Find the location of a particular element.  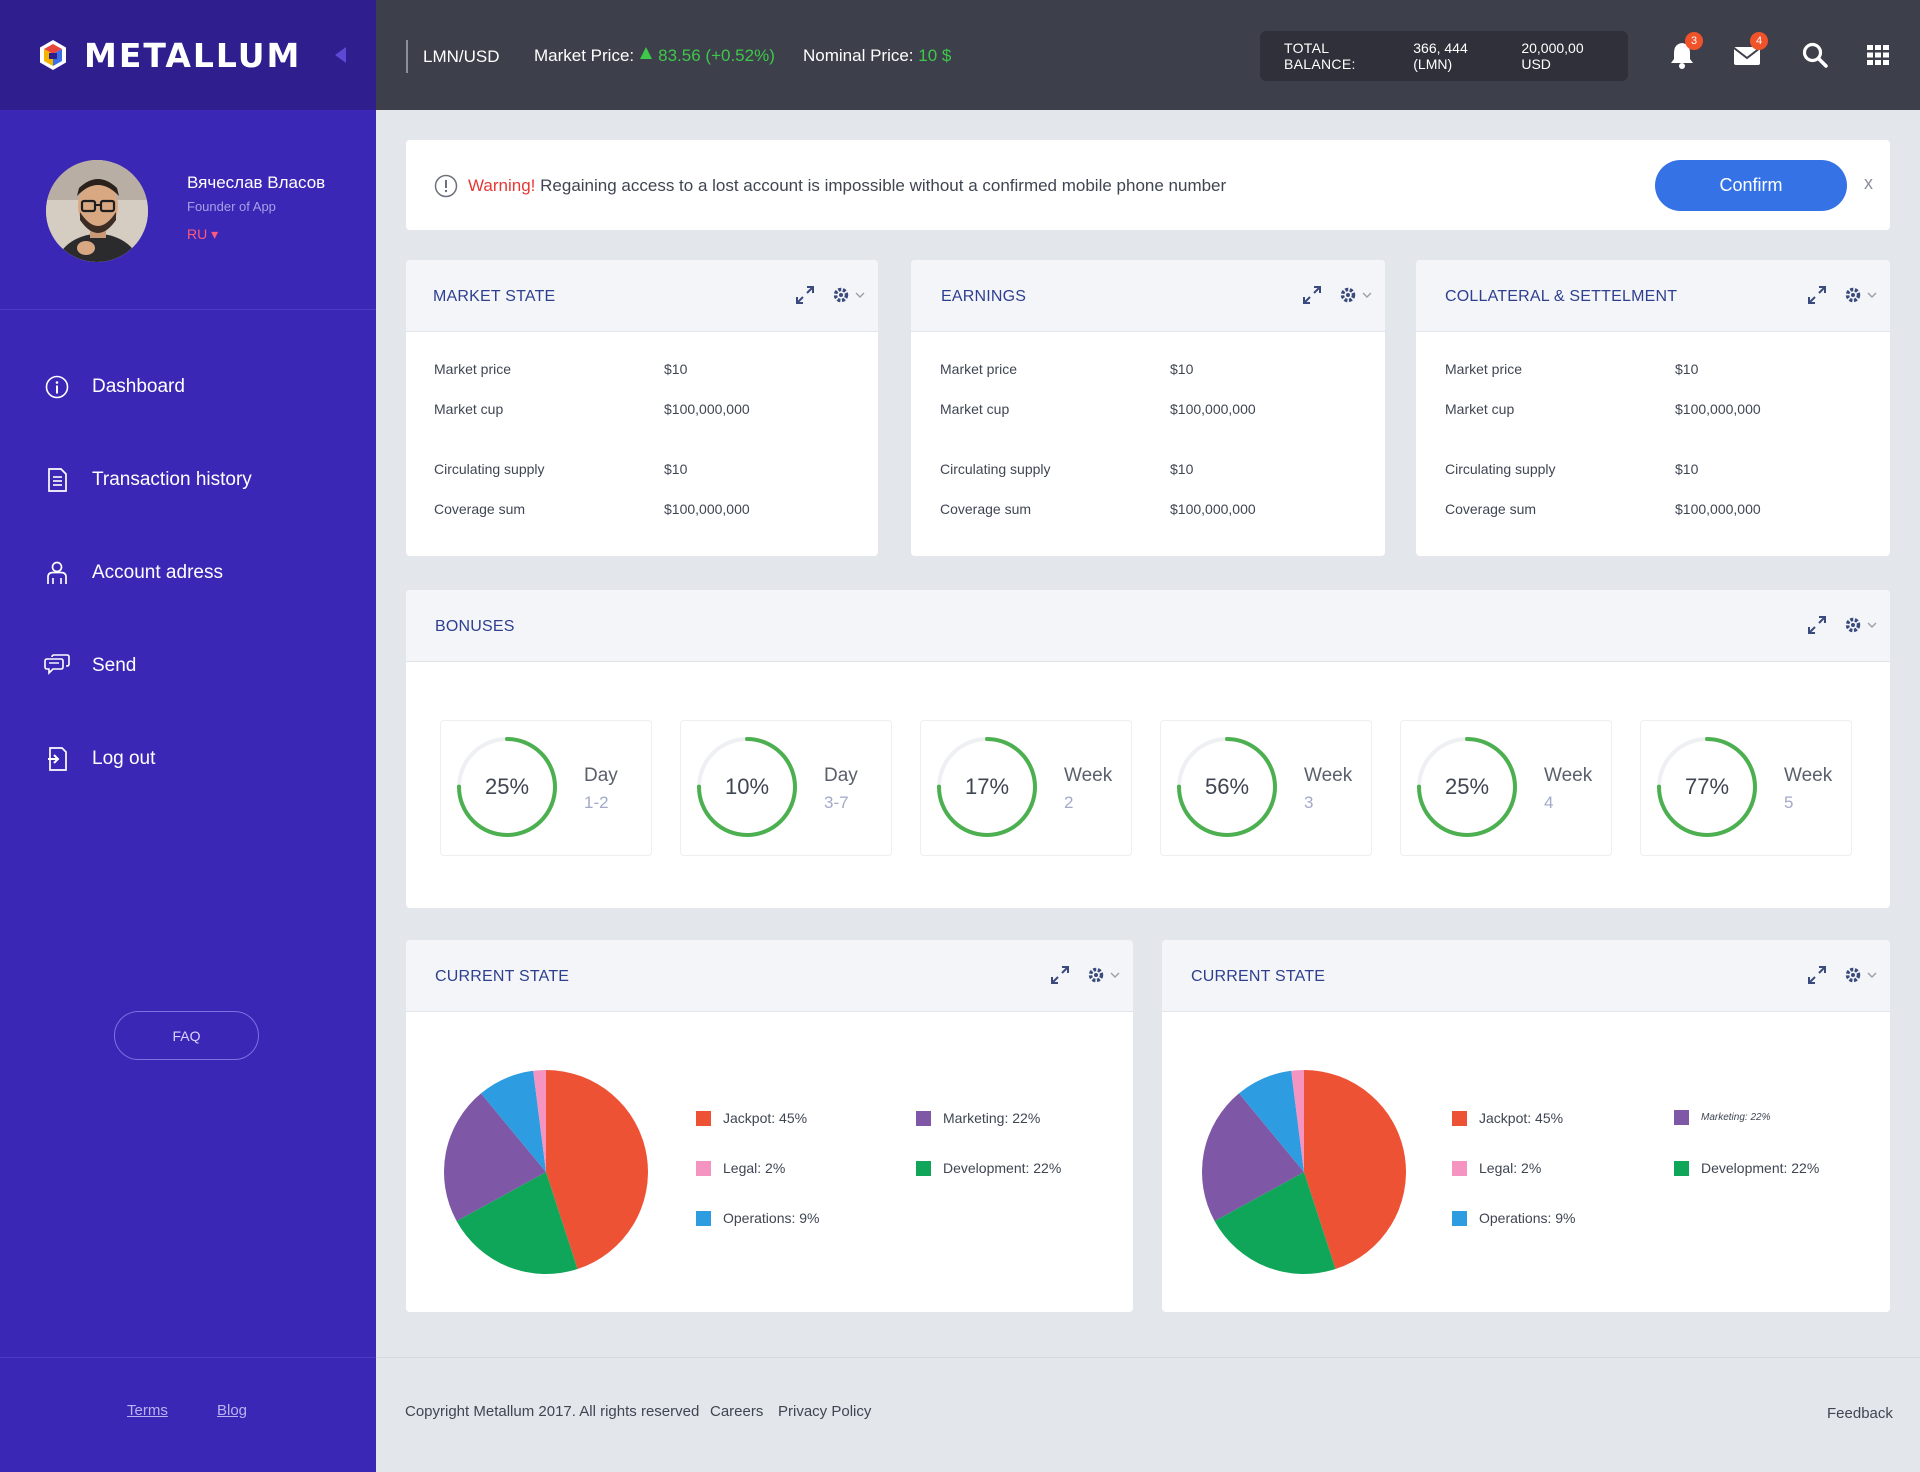

sidebar-item-dashboard: Dashboard is located at coordinates (188, 387).